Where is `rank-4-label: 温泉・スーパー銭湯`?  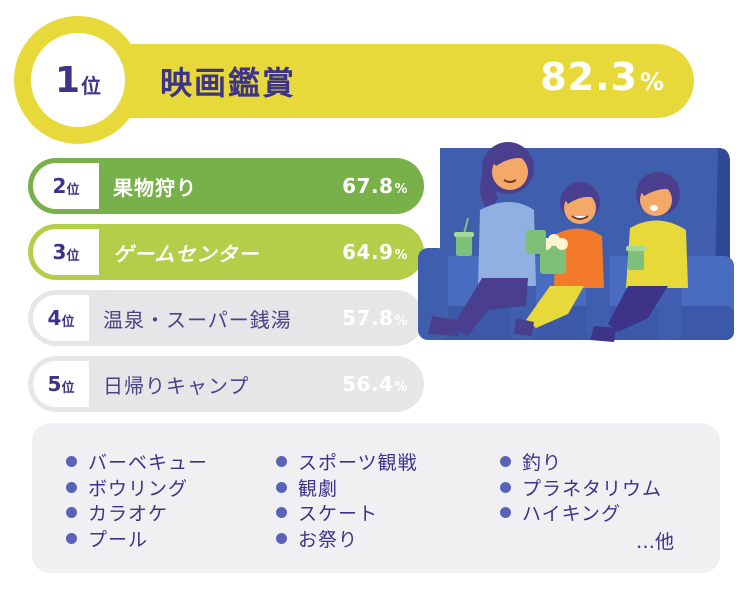
rank-4-label: 温泉・スーパー銭湯 is located at coordinates (197, 319).